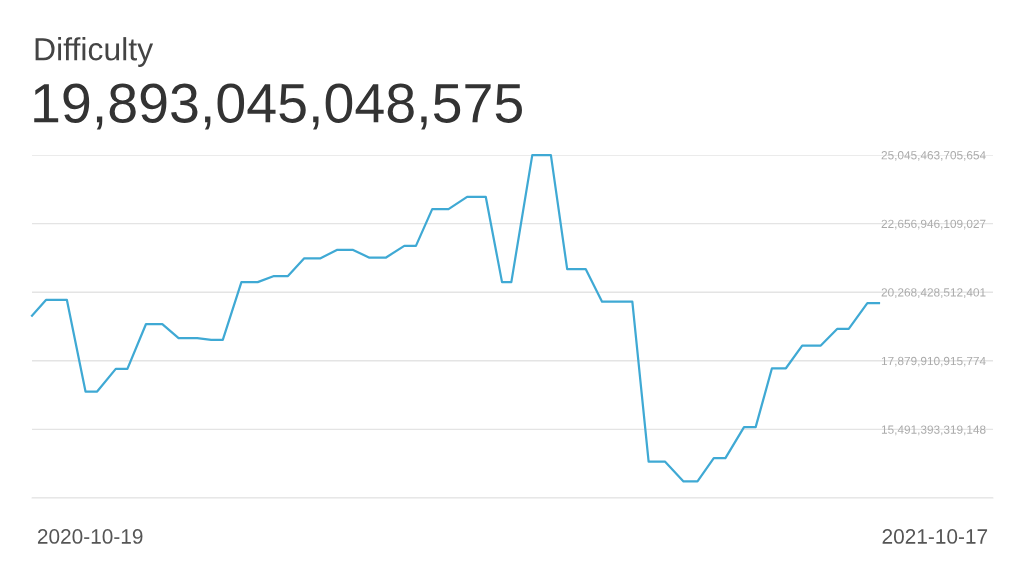 The width and height of the screenshot is (1024, 573). Describe the element at coordinates (933, 430) in the screenshot. I see `y-tick-label: 15,491,393,319,148` at that location.